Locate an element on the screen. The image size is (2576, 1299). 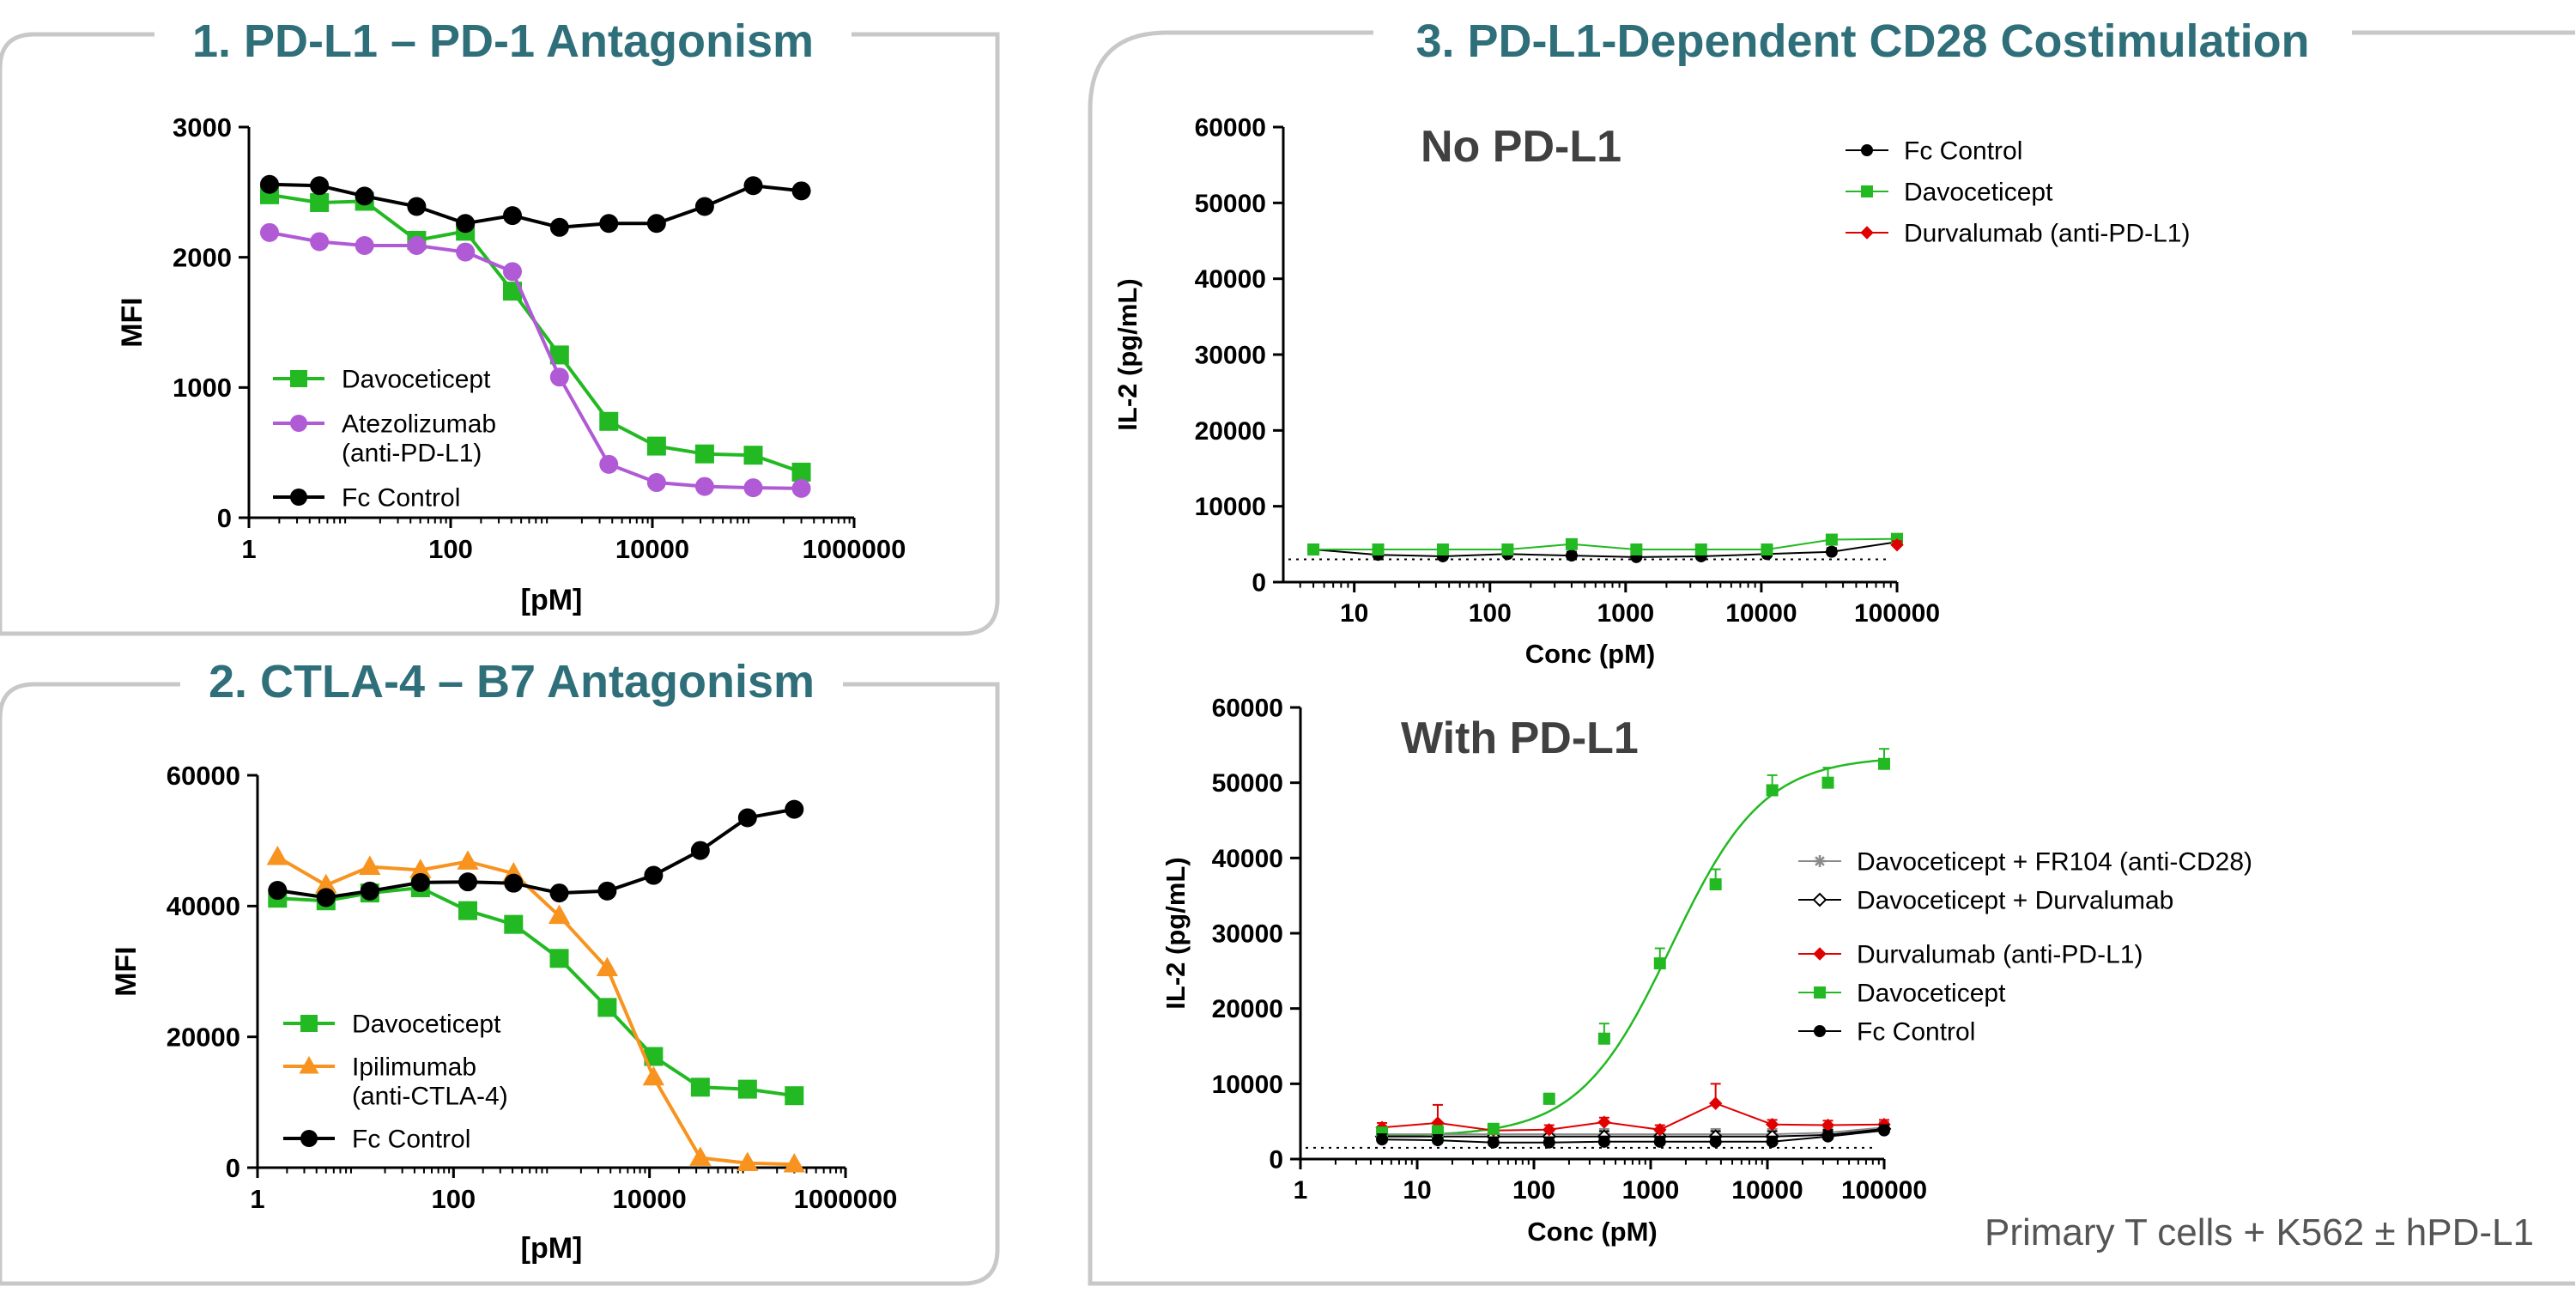
ctla4-legend-davoceticept-label-line: Davoceticept is located at coordinates (426, 1025).